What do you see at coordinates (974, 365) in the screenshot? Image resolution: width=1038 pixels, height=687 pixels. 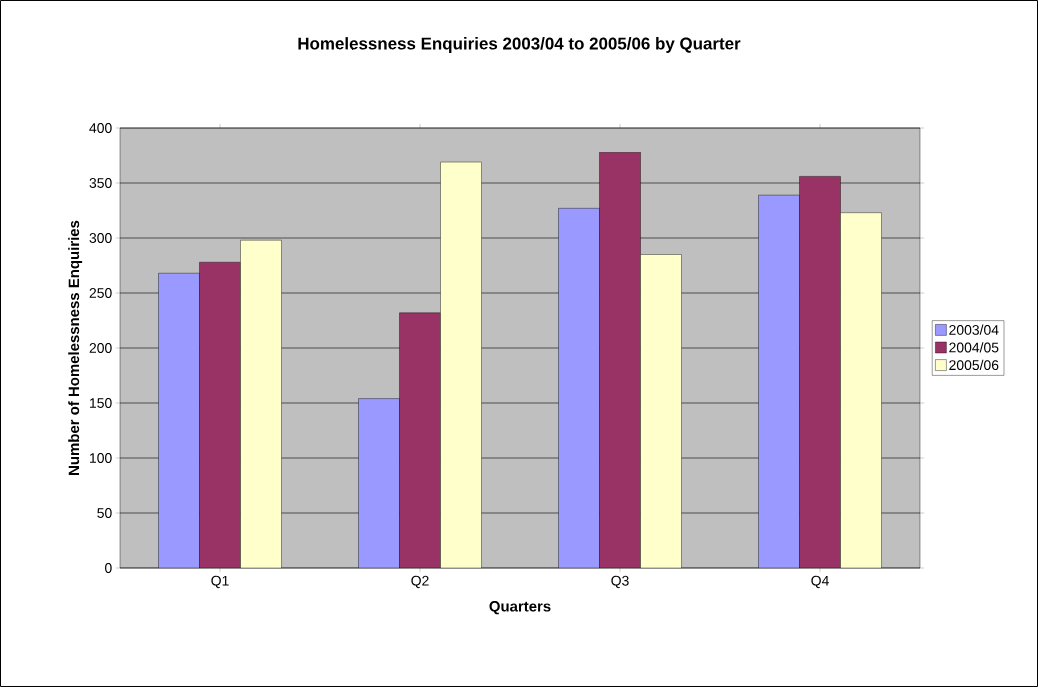 I see `legend-label: 2005/06` at bounding box center [974, 365].